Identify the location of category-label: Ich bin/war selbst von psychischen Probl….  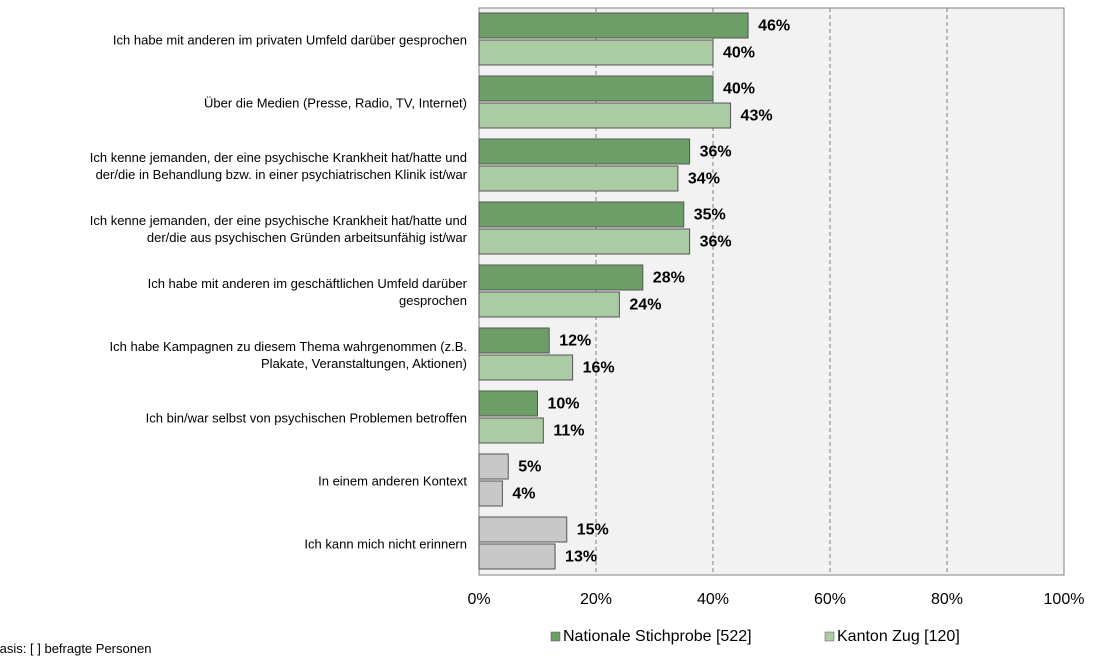
(306, 417).